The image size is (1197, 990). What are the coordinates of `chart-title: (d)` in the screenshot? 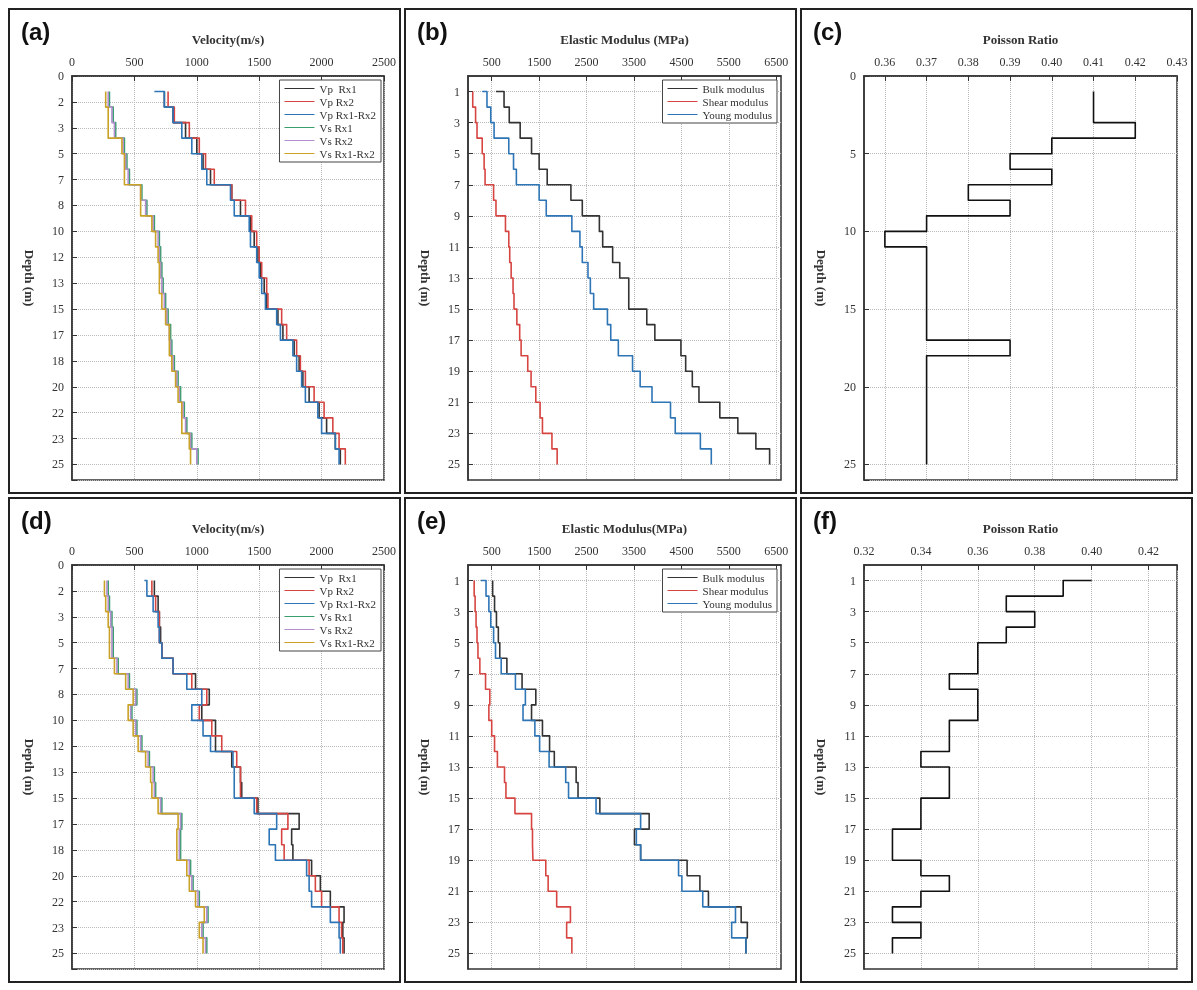 It's located at (36, 520).